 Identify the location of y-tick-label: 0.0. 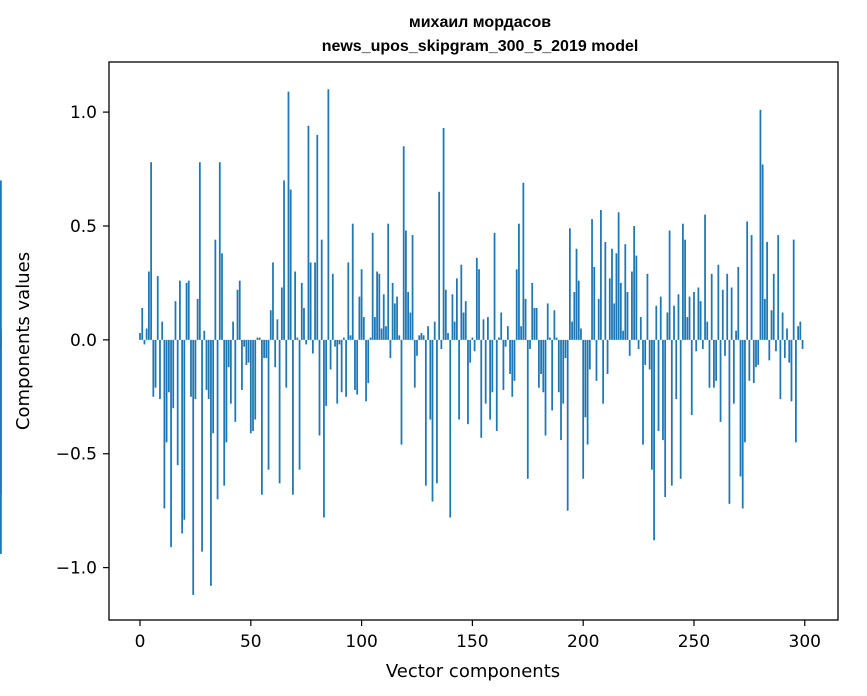
(83, 341).